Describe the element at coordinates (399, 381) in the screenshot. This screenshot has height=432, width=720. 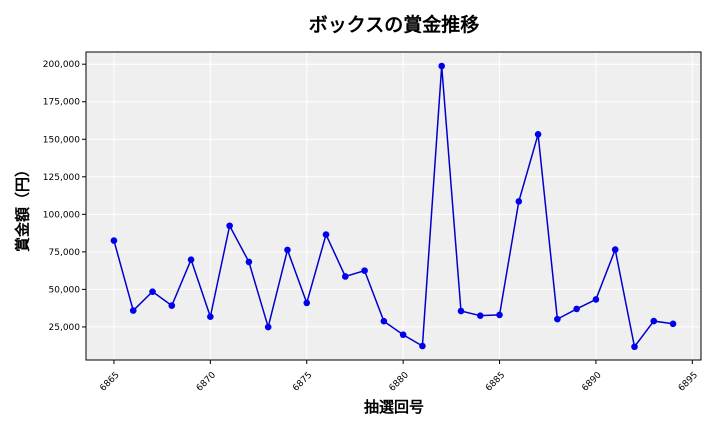
I see `x-tick-label: 6880` at that location.